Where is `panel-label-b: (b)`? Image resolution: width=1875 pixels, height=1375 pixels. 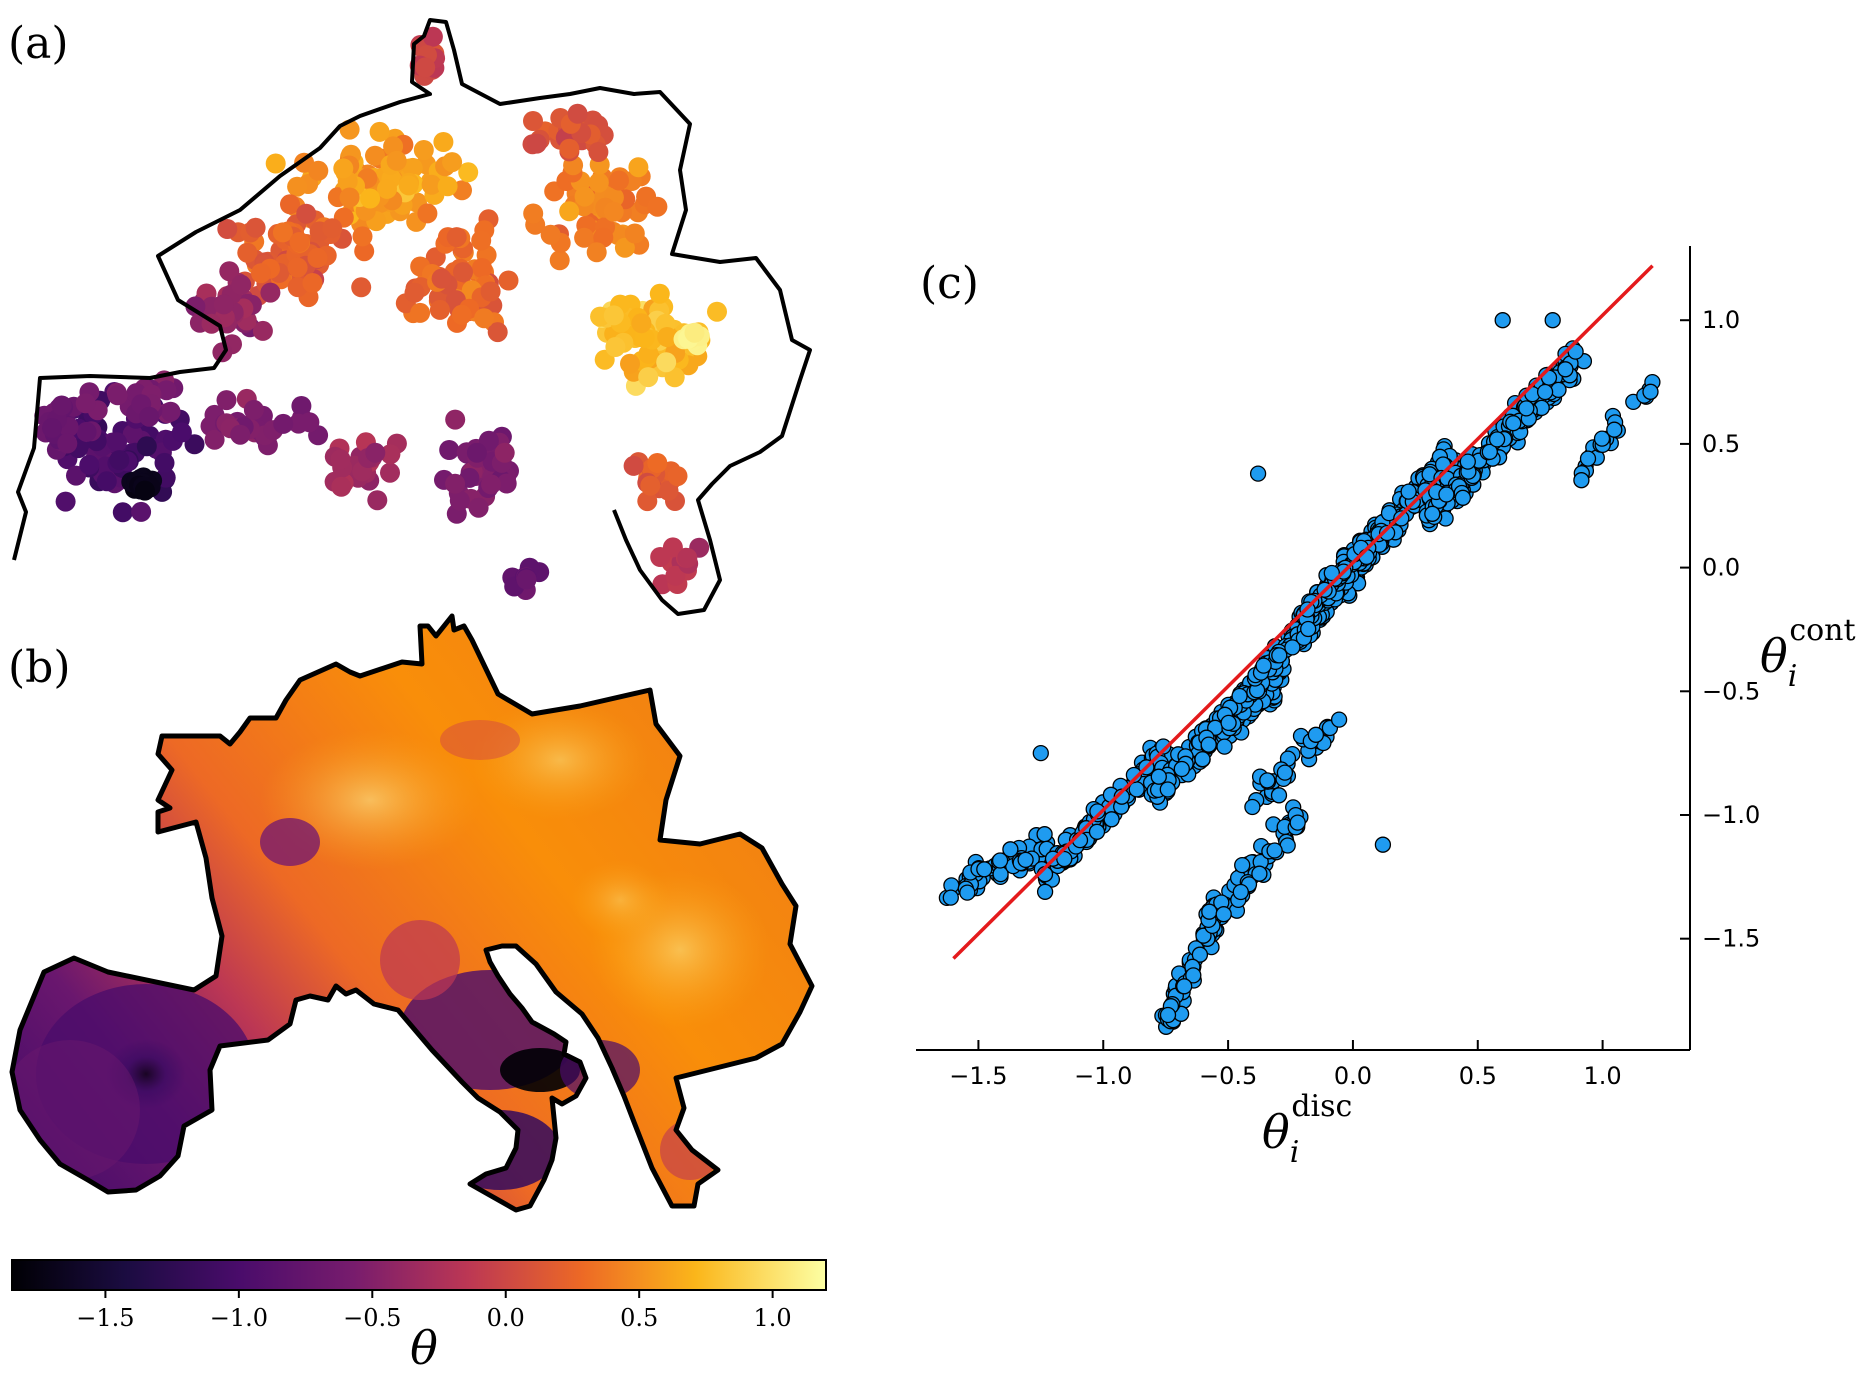 panel-label-b: (b) is located at coordinates (39, 667).